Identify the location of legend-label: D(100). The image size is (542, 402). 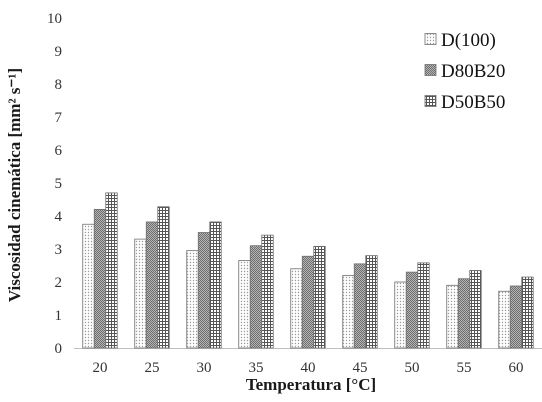
(468, 40).